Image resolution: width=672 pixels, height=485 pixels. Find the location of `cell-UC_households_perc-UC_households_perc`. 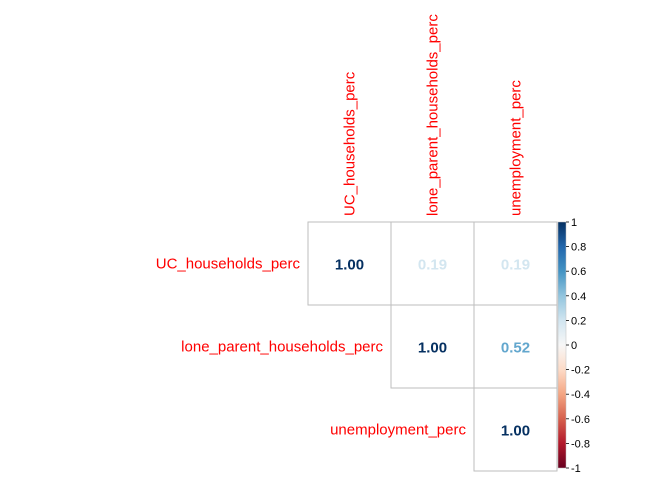

cell-UC_households_perc-UC_households_perc is located at coordinates (349, 263).